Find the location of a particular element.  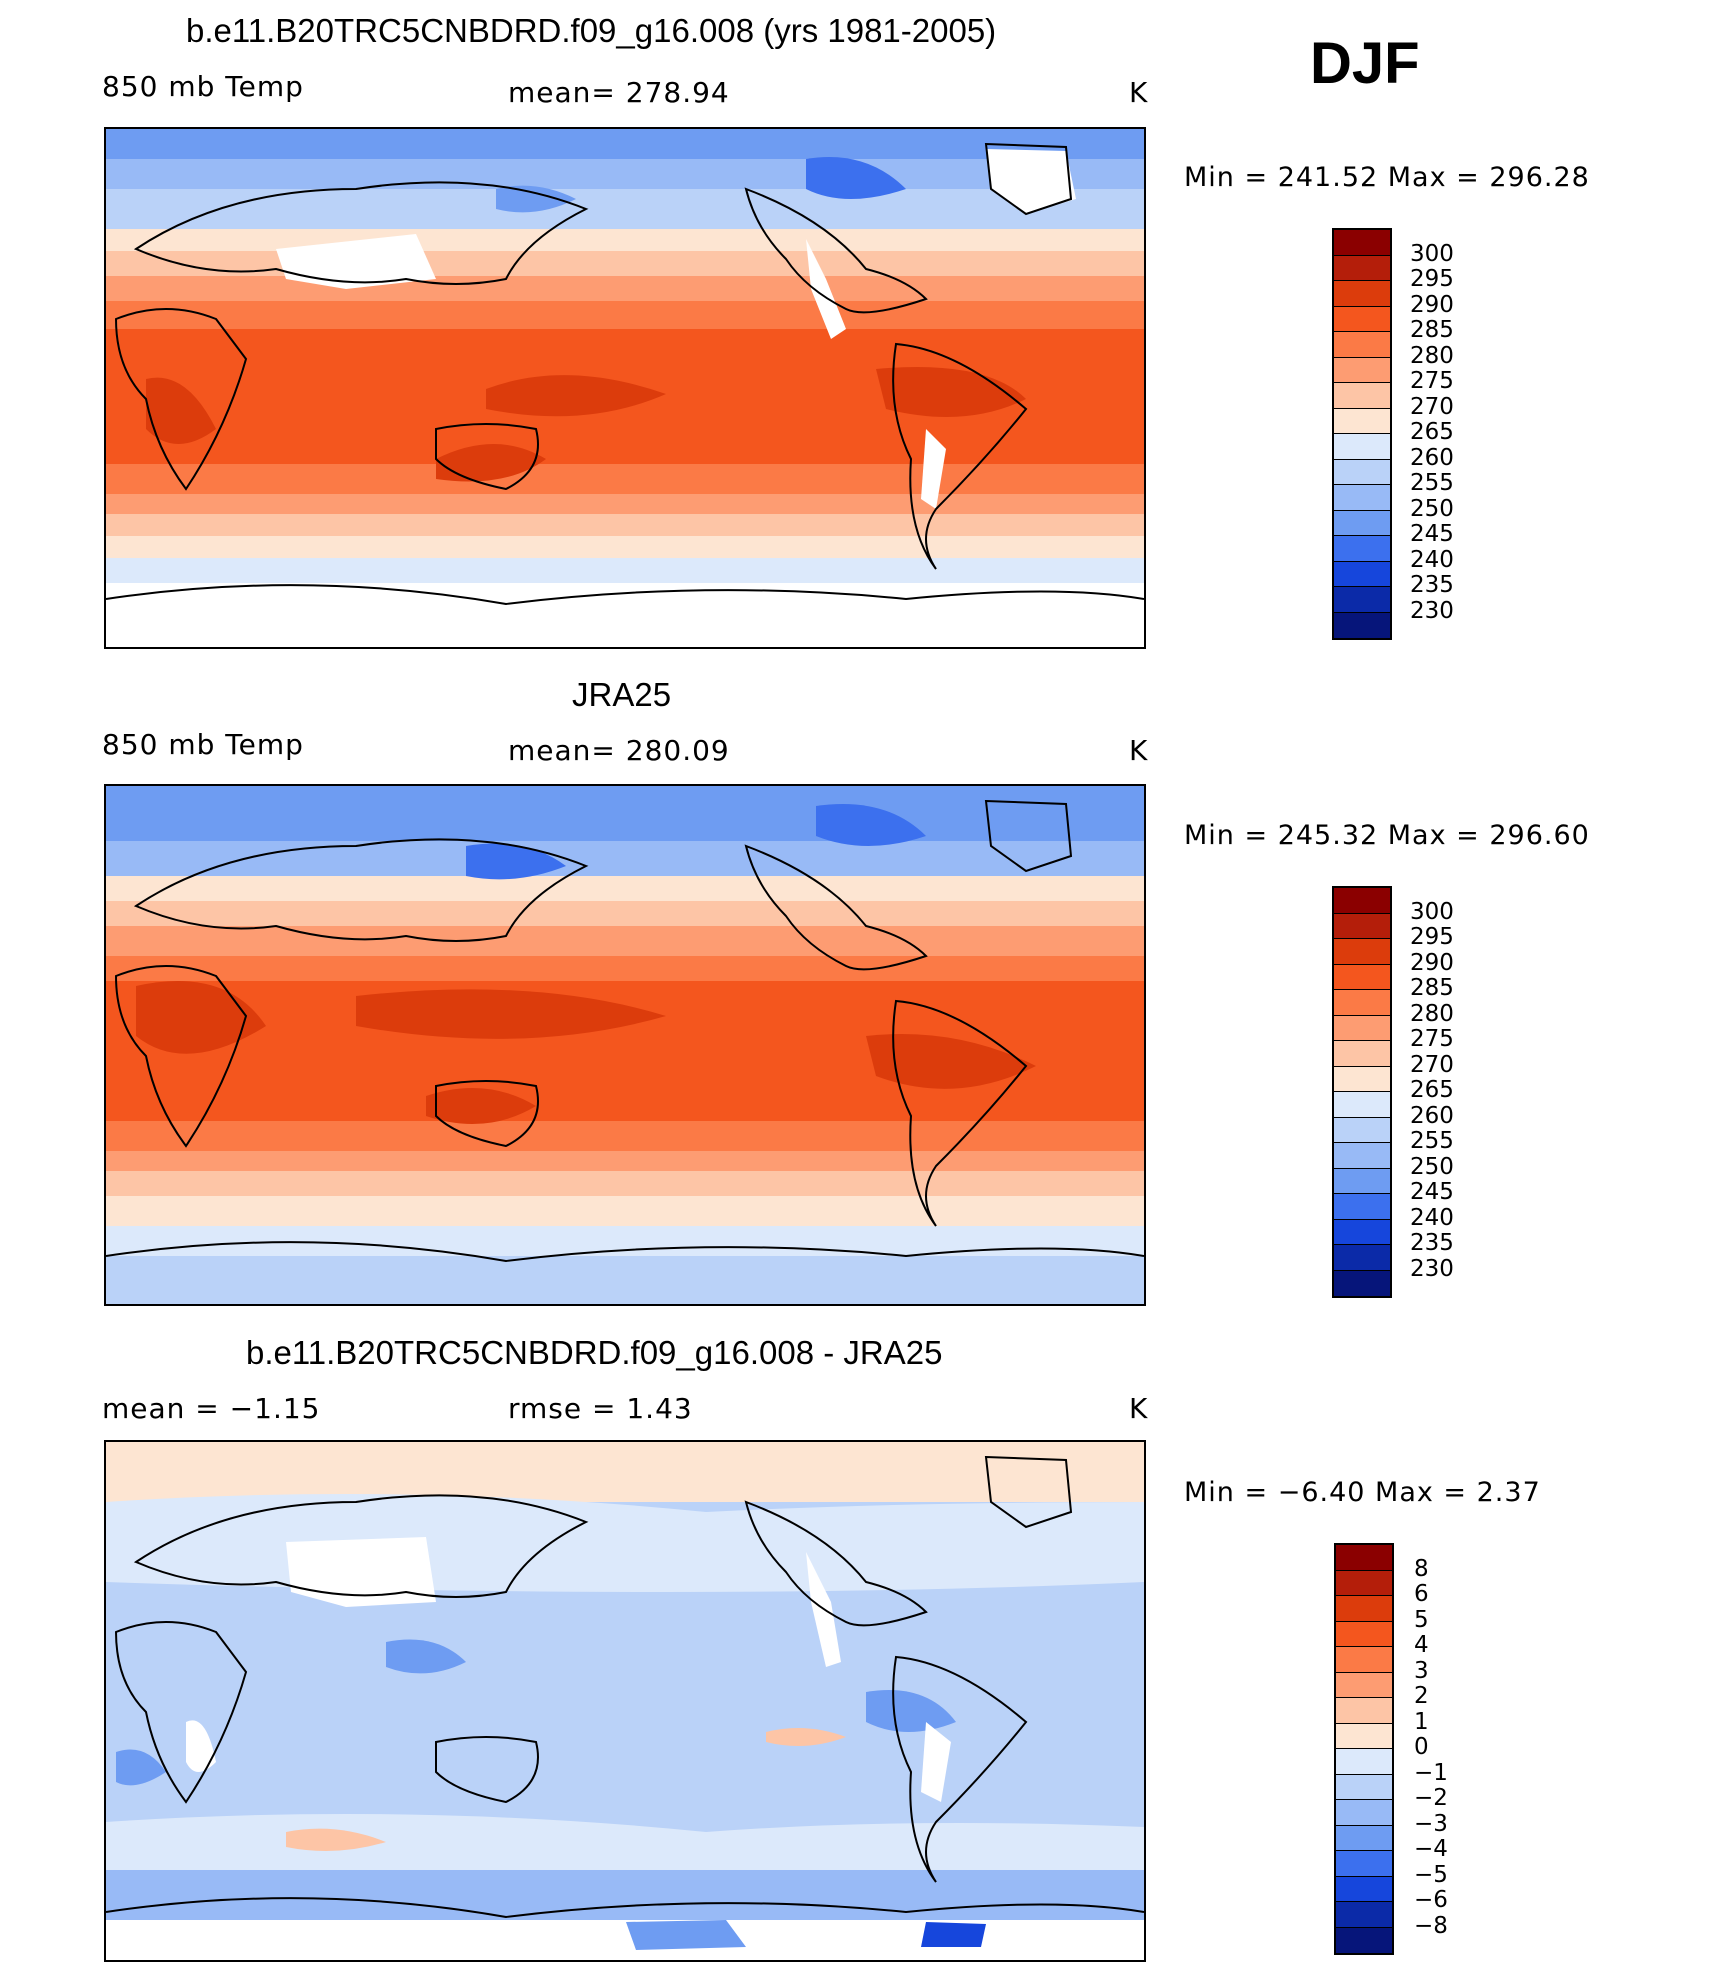

colorbar-jra25 is located at coordinates (1362, 1092).